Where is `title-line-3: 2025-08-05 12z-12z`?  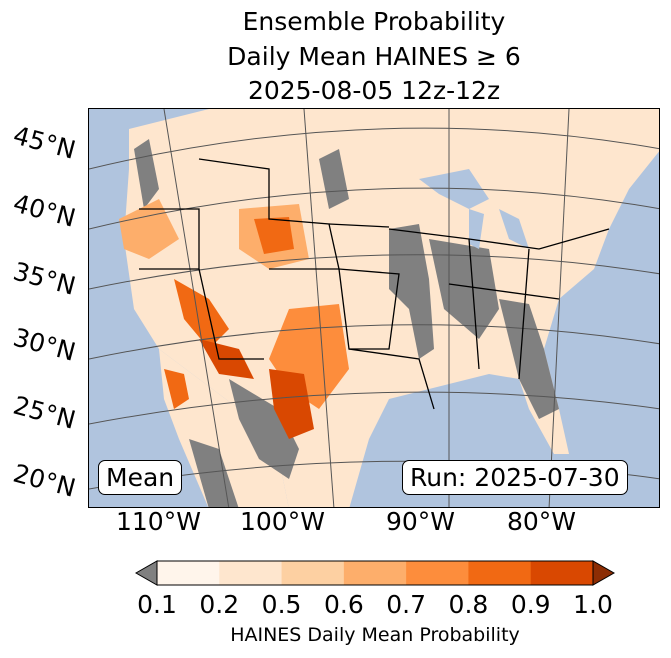 title-line-3: 2025-08-05 12z-12z is located at coordinates (374, 90).